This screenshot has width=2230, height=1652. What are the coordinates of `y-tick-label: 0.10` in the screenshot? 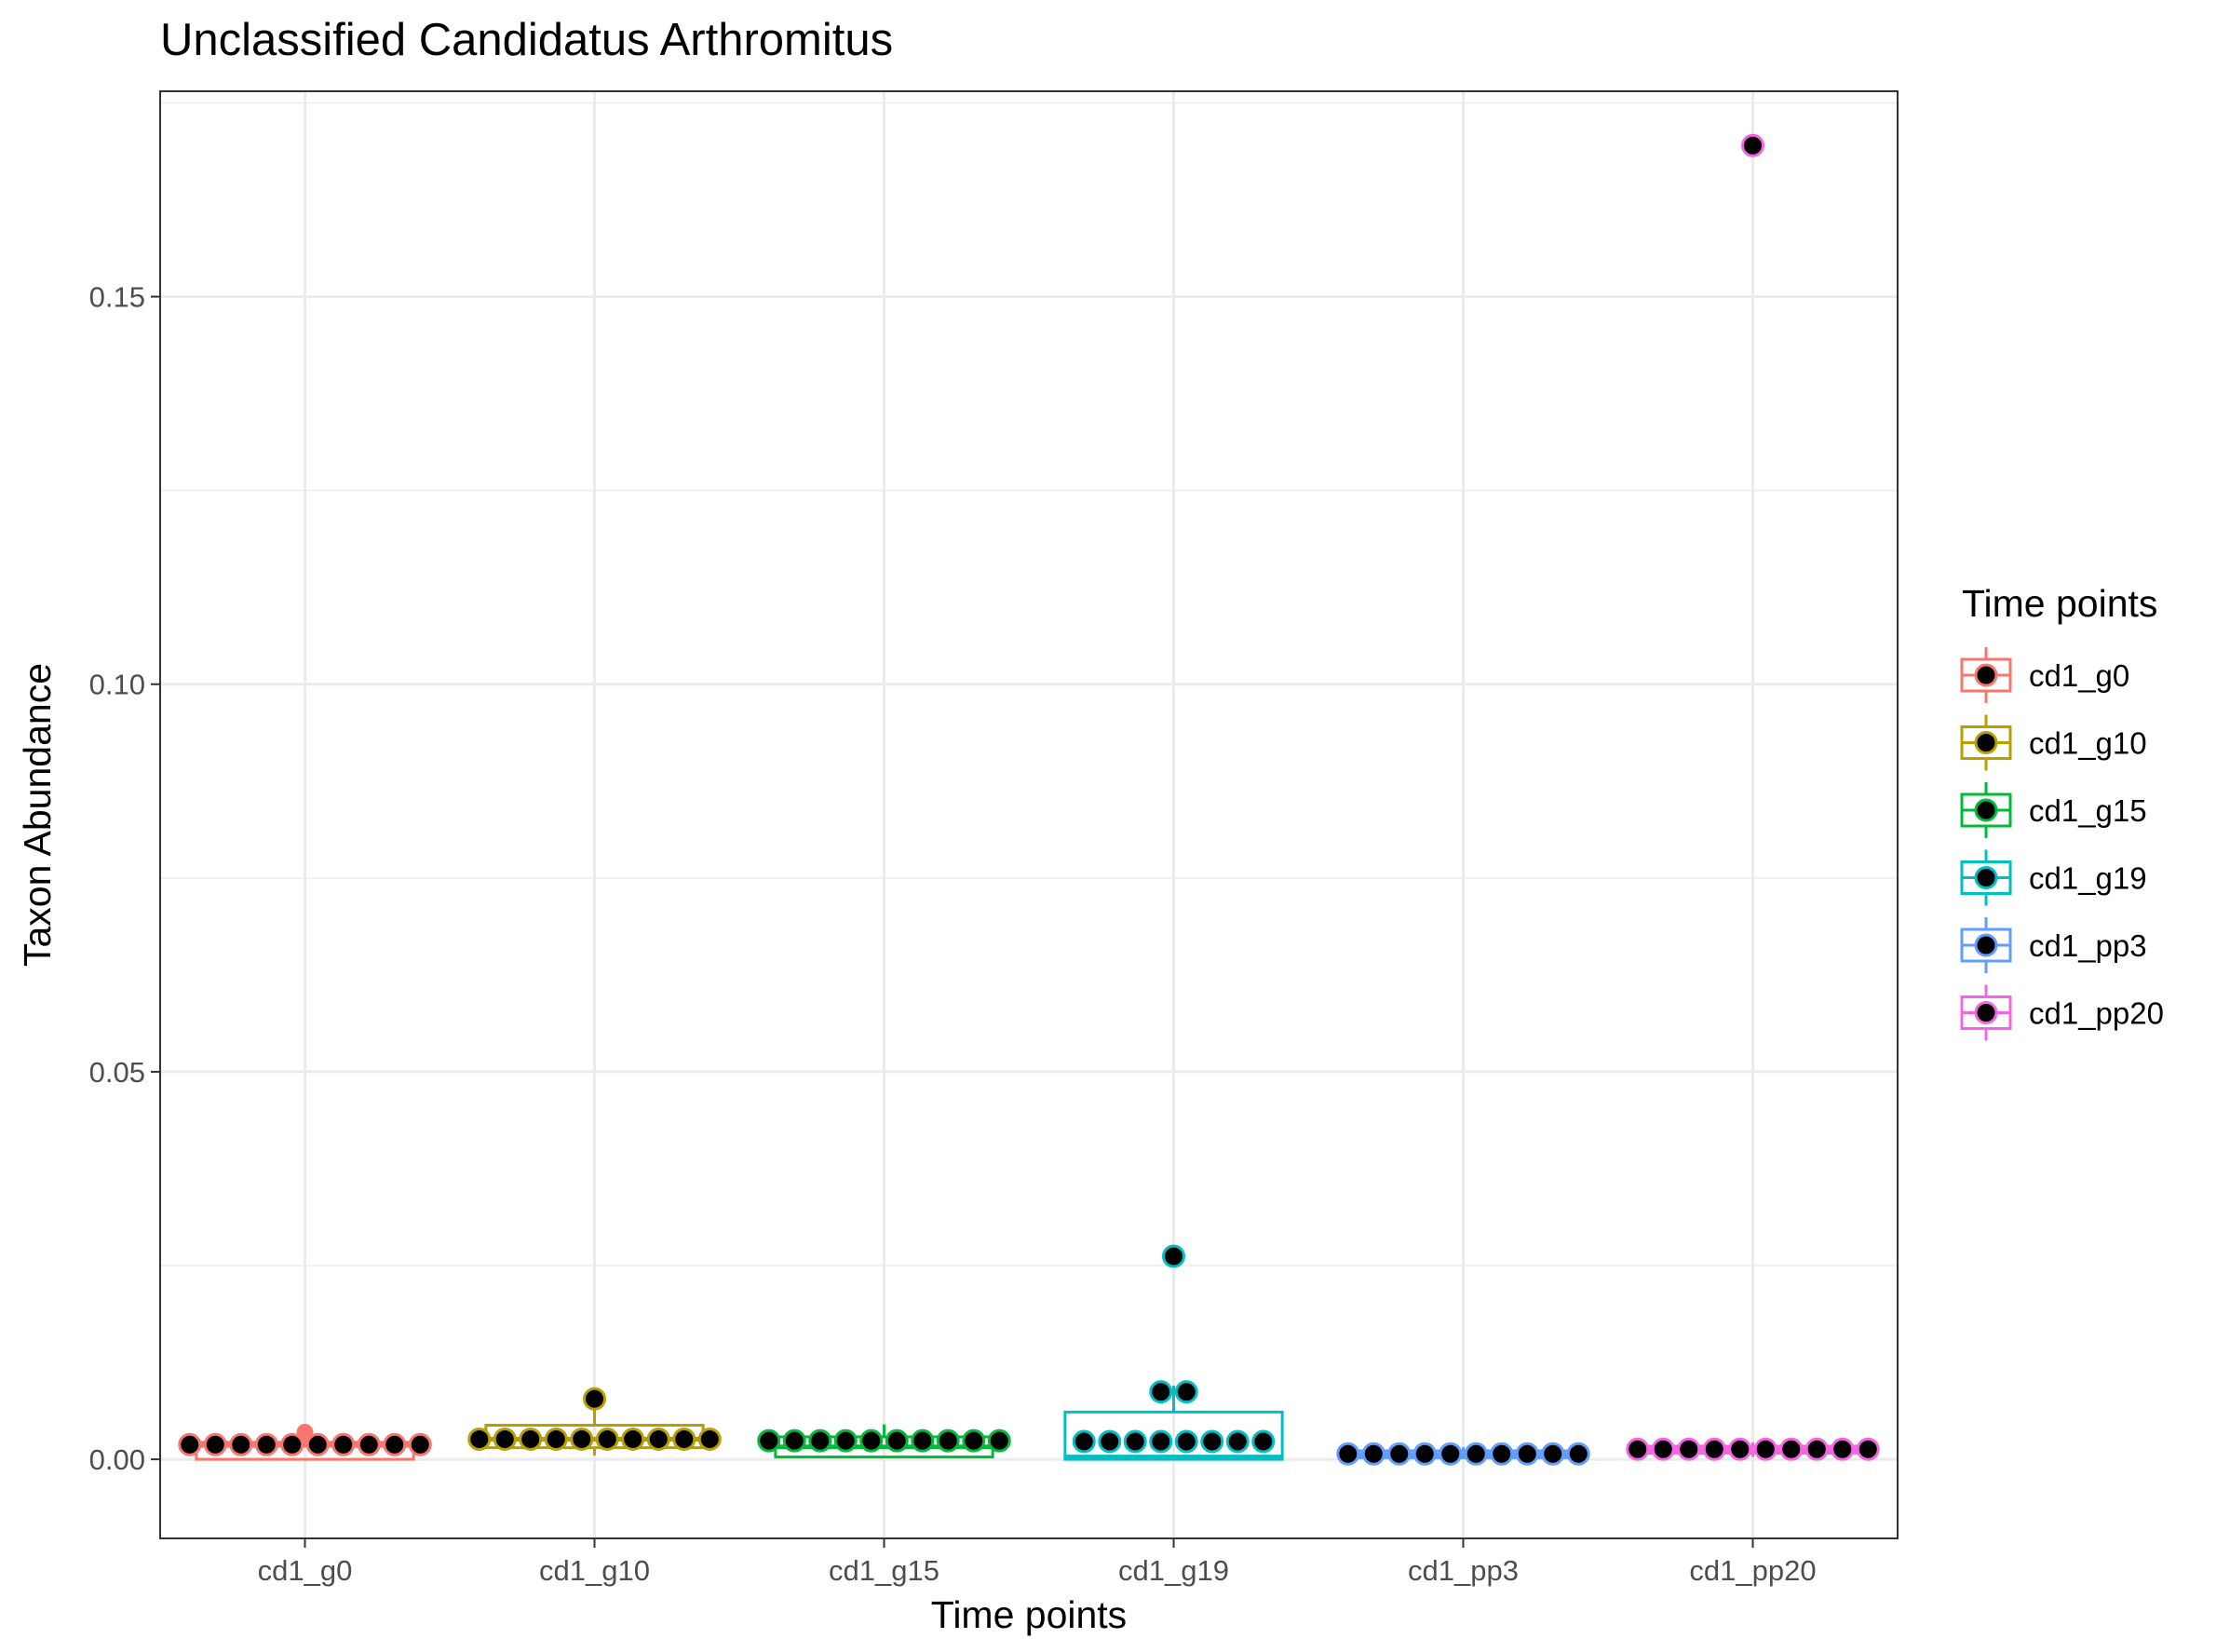 It's located at (117, 685).